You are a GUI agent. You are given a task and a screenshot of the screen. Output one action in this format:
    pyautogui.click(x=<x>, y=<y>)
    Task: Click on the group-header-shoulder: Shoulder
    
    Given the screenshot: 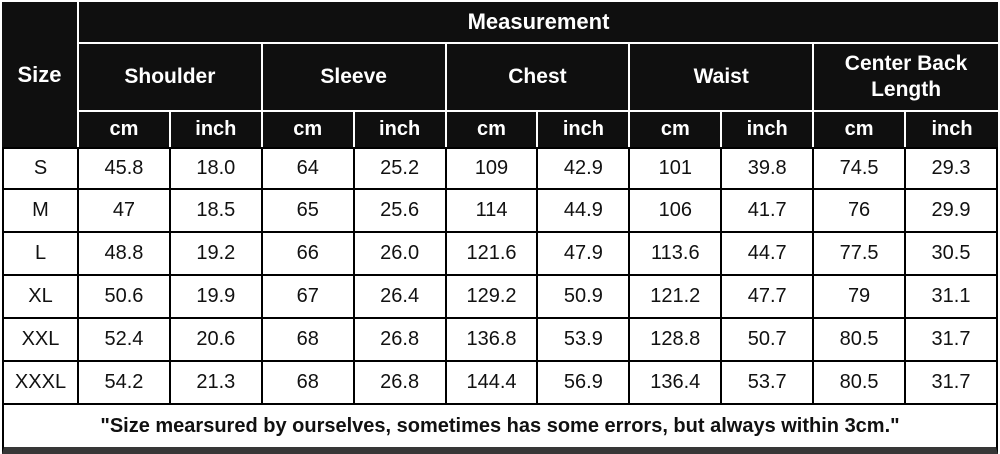 What is the action you would take?
    pyautogui.click(x=171, y=78)
    